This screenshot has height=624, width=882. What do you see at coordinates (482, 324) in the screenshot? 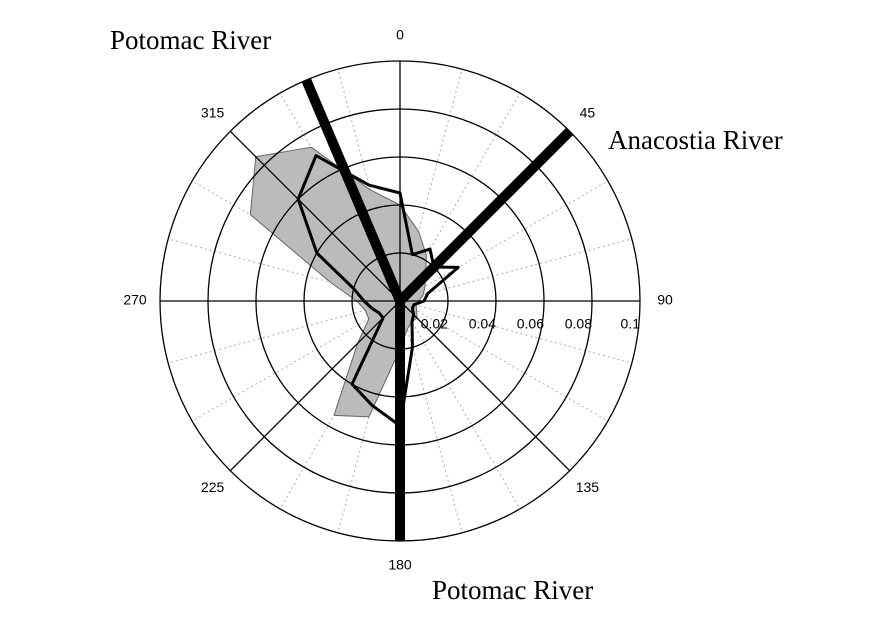
I see `r-tick-label: 0.04` at bounding box center [482, 324].